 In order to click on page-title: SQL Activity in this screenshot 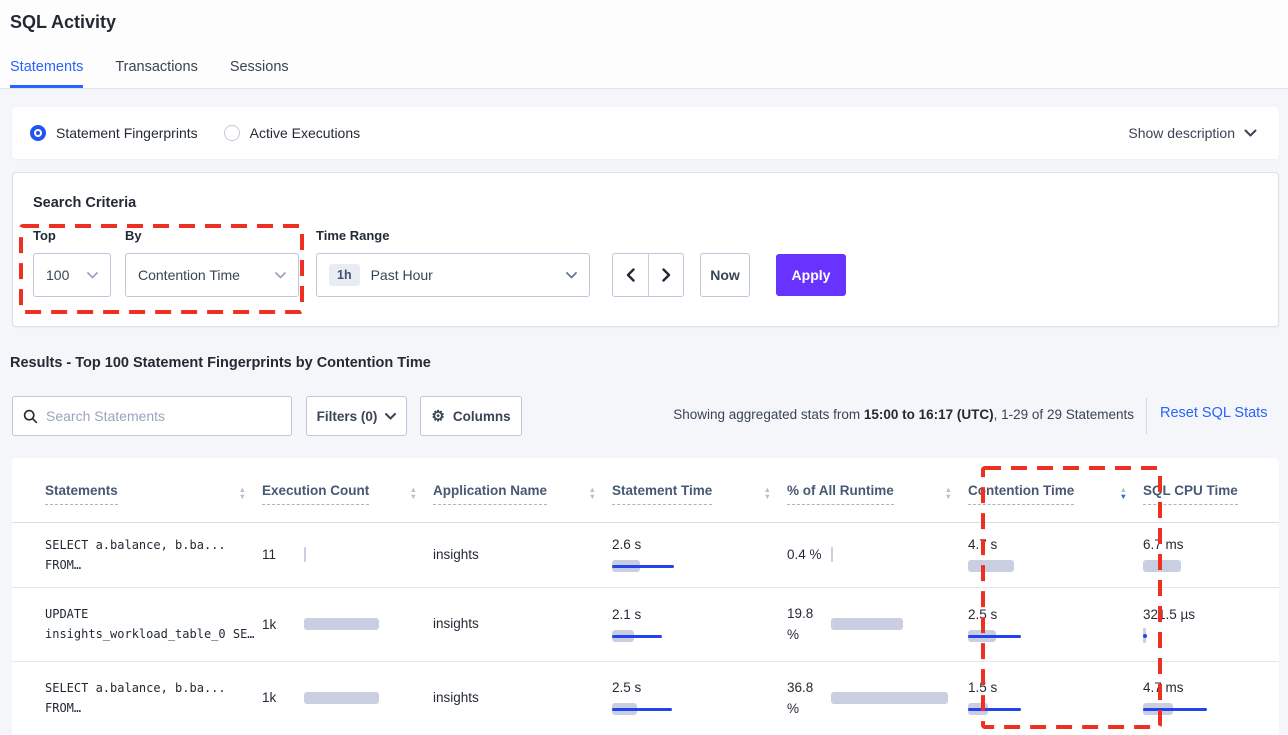, I will do `click(63, 22)`.